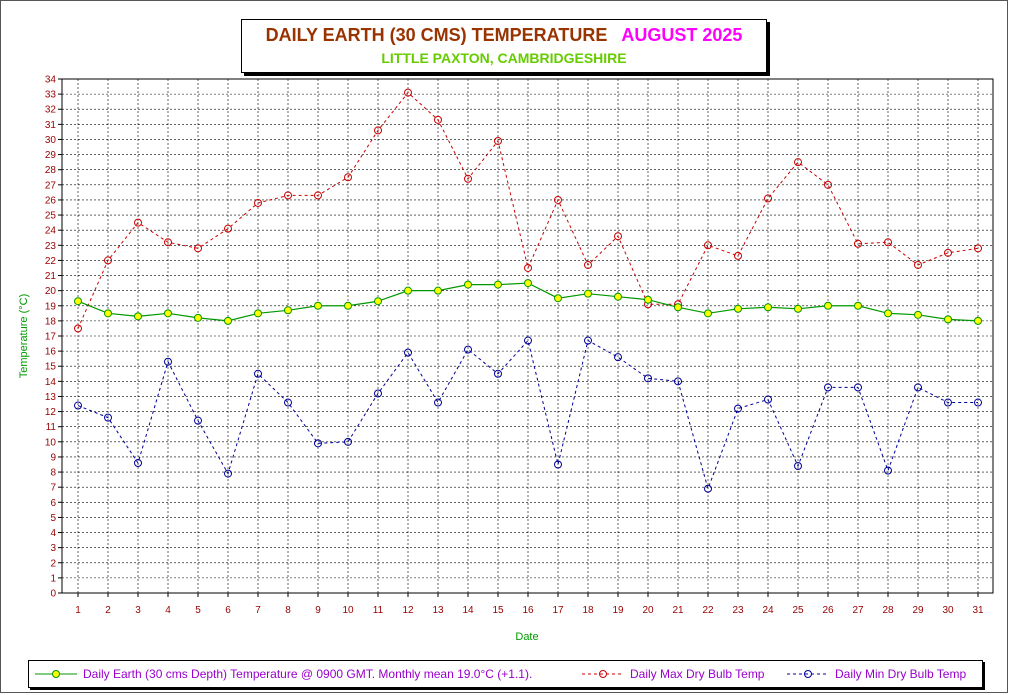 Image resolution: width=1010 pixels, height=695 pixels. I want to click on y-tick-label: 28, so click(51, 170).